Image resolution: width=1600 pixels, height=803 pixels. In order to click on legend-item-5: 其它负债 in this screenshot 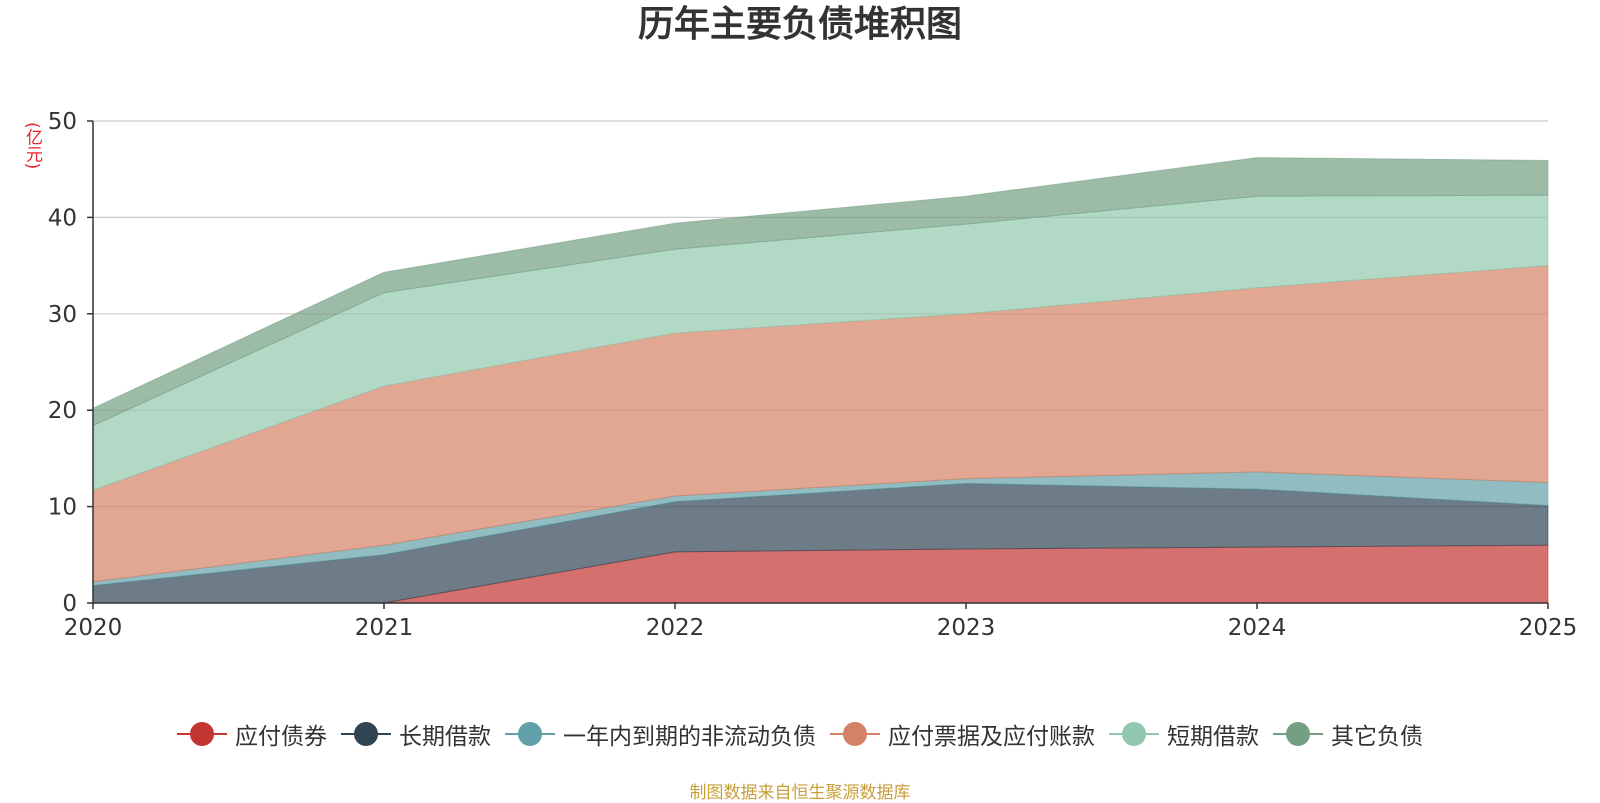, I will do `click(1348, 734)`.